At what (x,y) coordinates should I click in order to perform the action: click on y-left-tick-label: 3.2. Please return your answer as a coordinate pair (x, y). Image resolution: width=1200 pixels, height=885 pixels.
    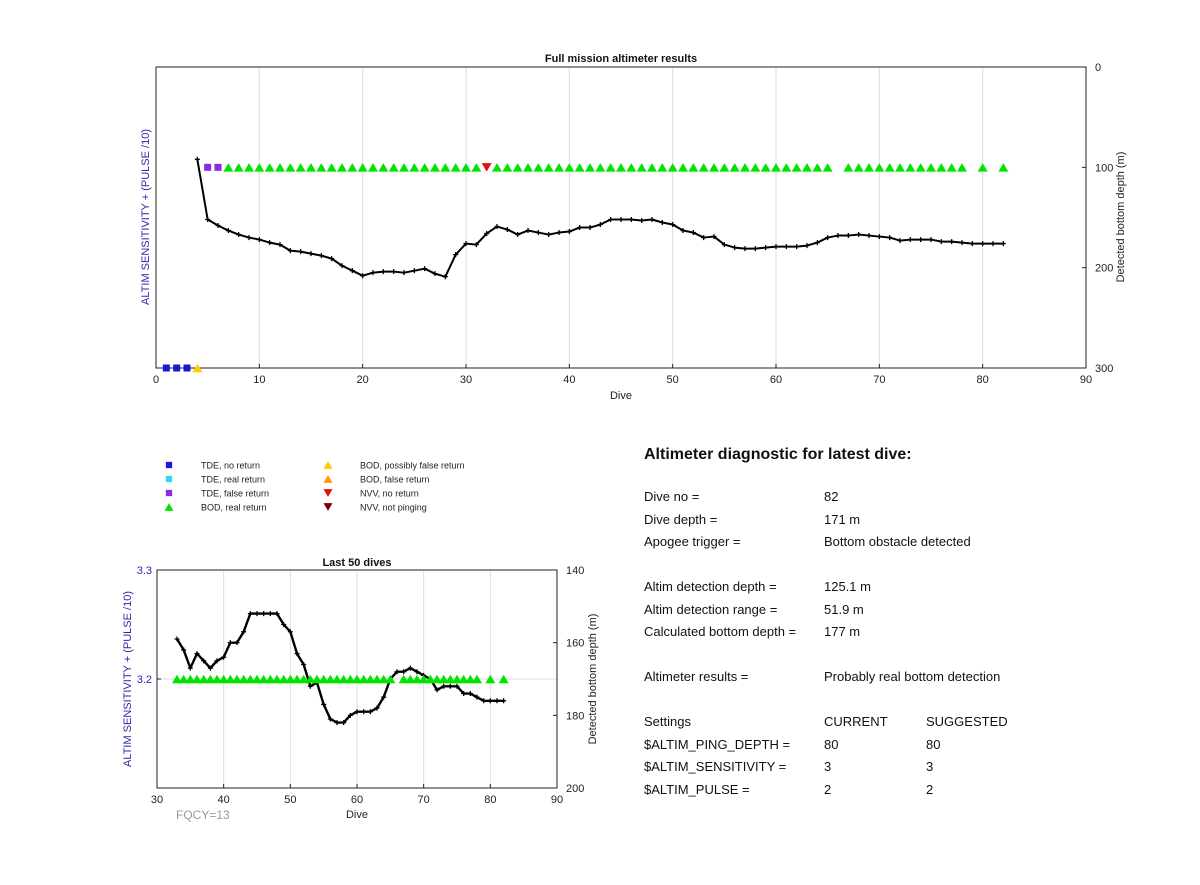
    Looking at the image, I should click on (144, 680).